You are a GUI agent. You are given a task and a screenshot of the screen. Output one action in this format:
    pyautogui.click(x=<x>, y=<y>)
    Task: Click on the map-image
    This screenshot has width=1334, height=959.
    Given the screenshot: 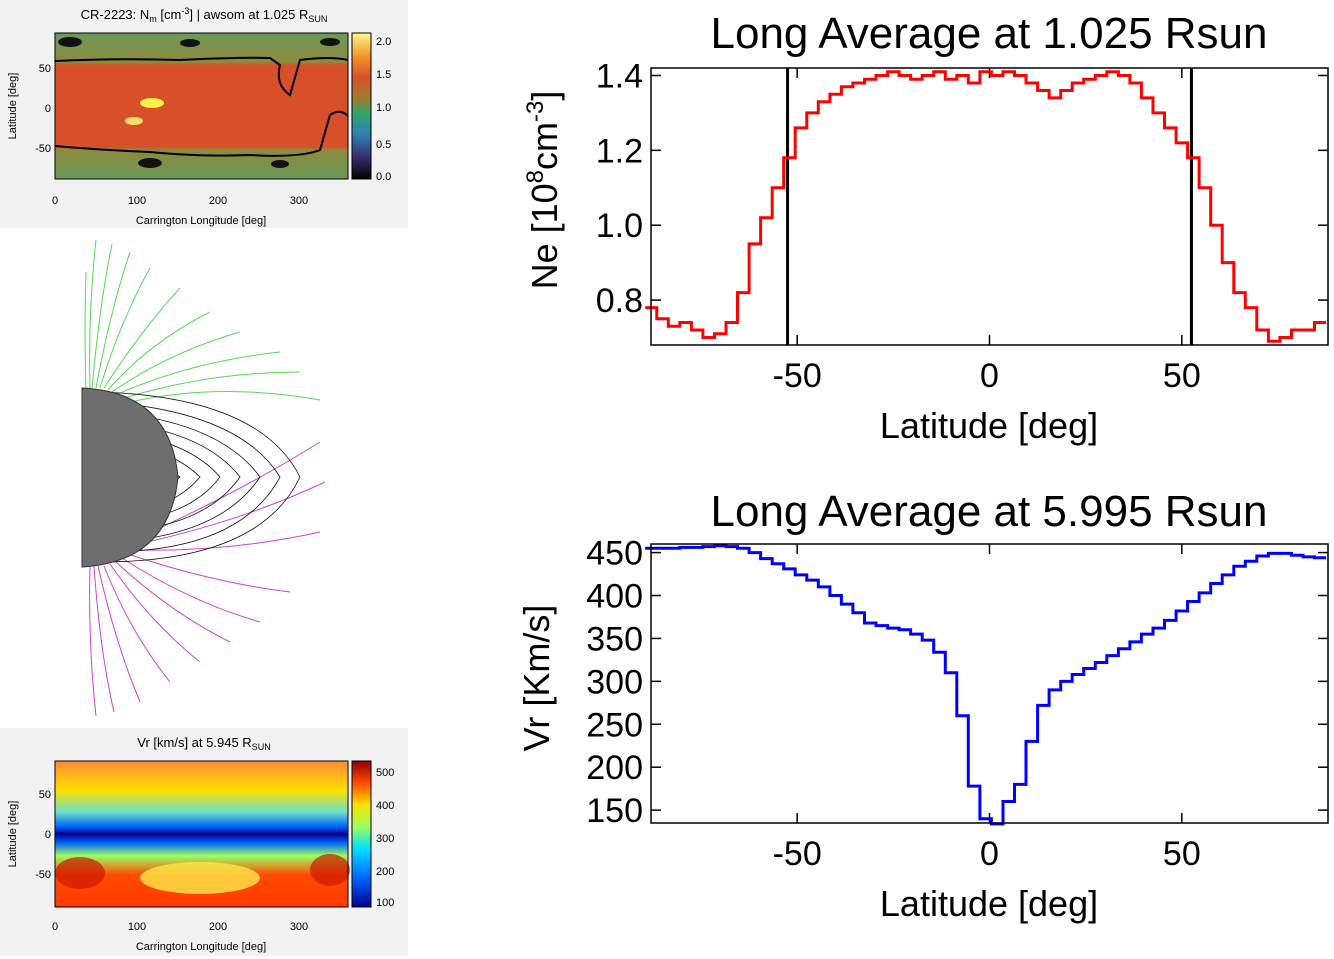 What is the action you would take?
    pyautogui.click(x=201, y=106)
    